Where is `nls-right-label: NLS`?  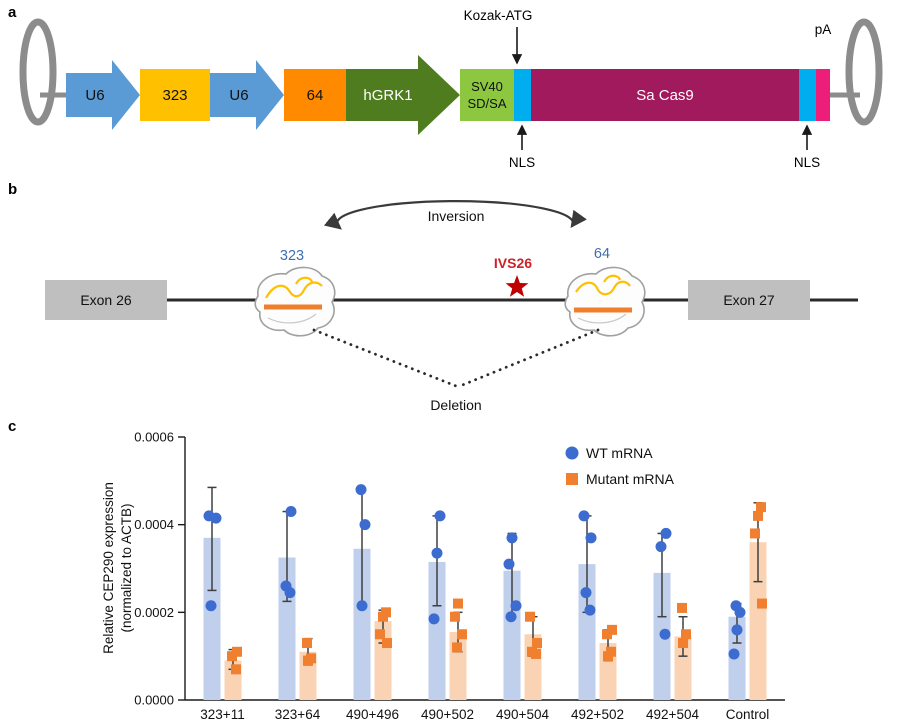 nls-right-label: NLS is located at coordinates (807, 162).